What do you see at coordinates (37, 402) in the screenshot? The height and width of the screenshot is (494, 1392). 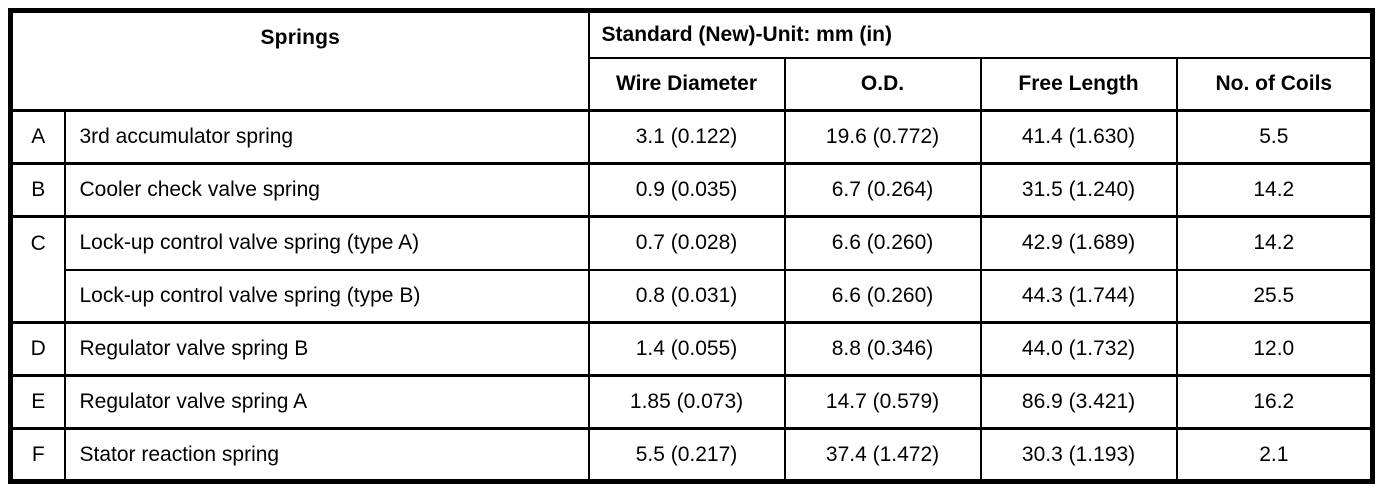 I see `row-letter: E` at bounding box center [37, 402].